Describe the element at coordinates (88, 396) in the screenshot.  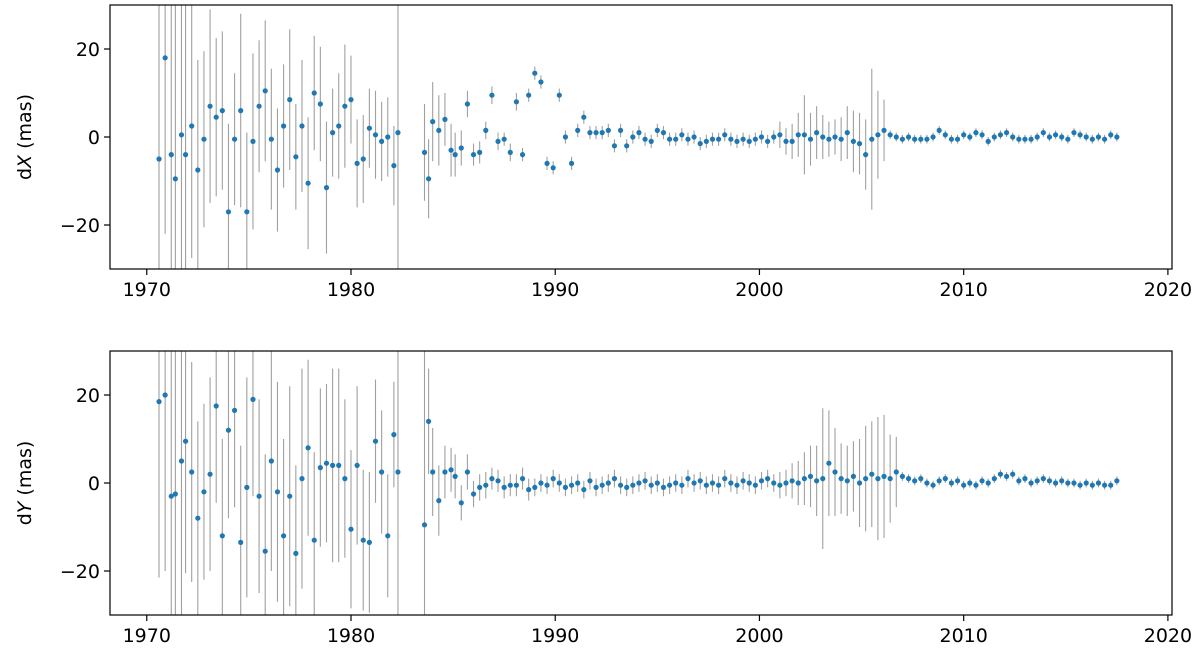
I see `y-tick-label: 20` at that location.